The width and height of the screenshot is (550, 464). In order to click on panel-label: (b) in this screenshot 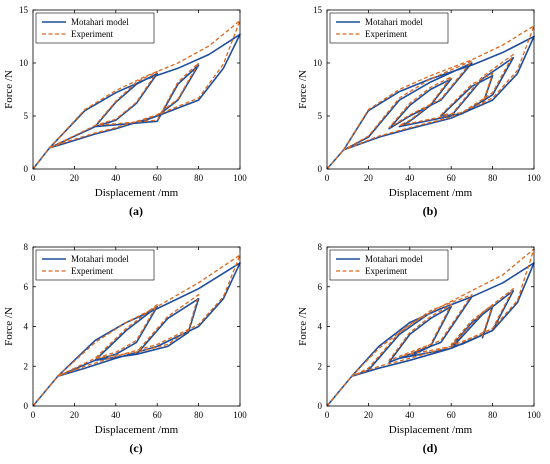, I will do `click(430, 211)`.